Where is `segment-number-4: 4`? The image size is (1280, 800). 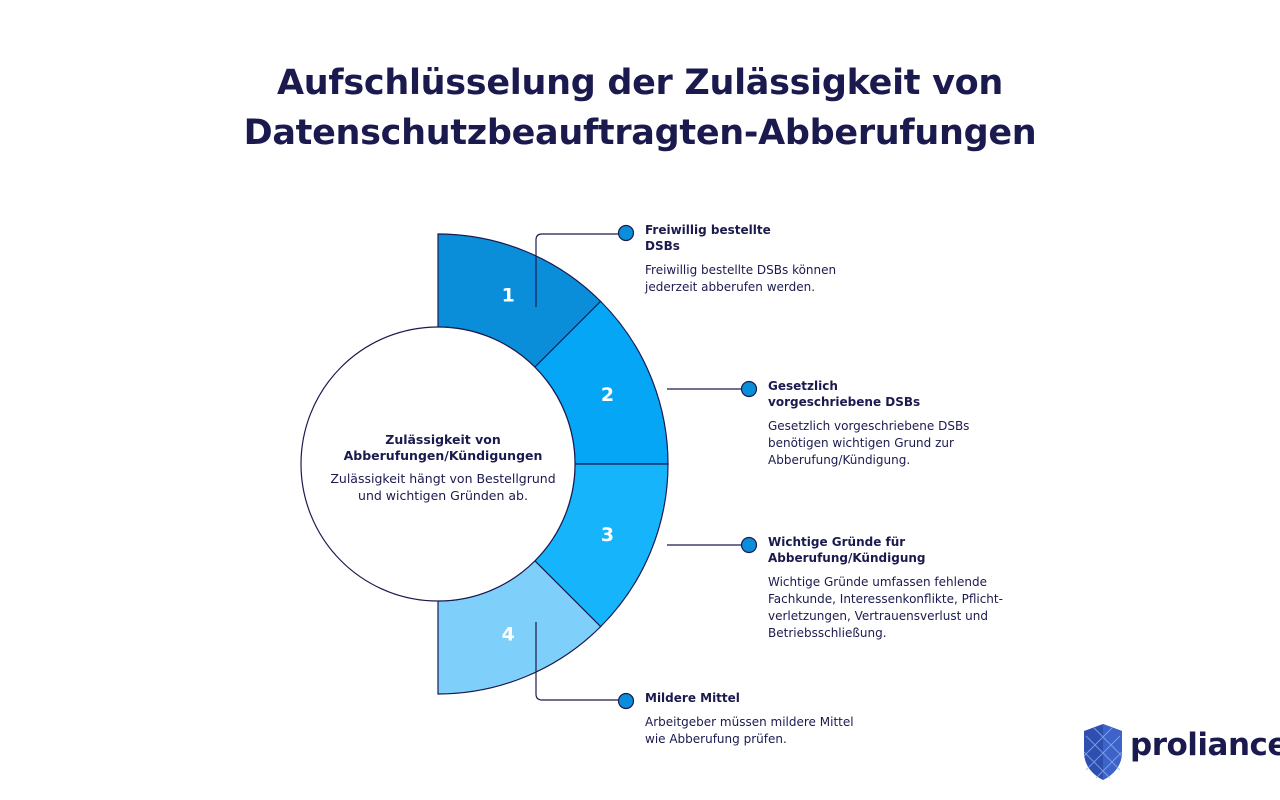
segment-number-4: 4 is located at coordinates (508, 635).